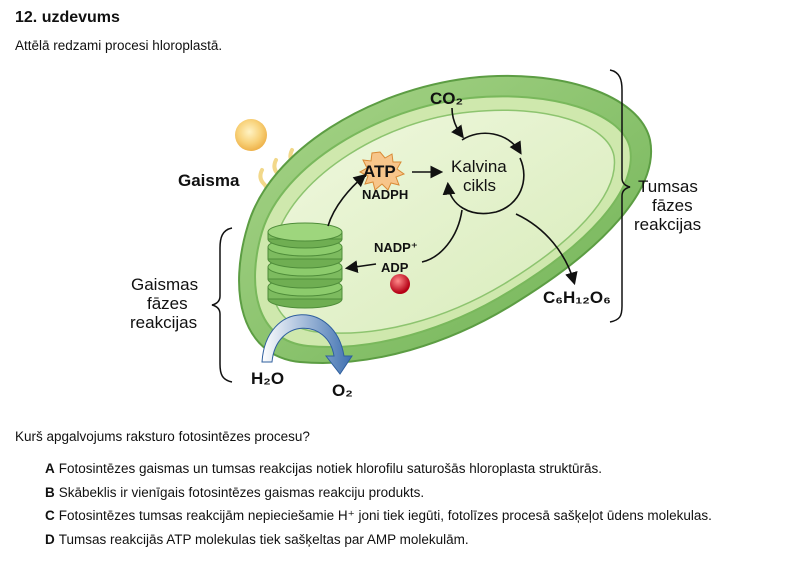  I want to click on task-intro: Attēlā redzami procesi hloroplastā., so click(119, 45).